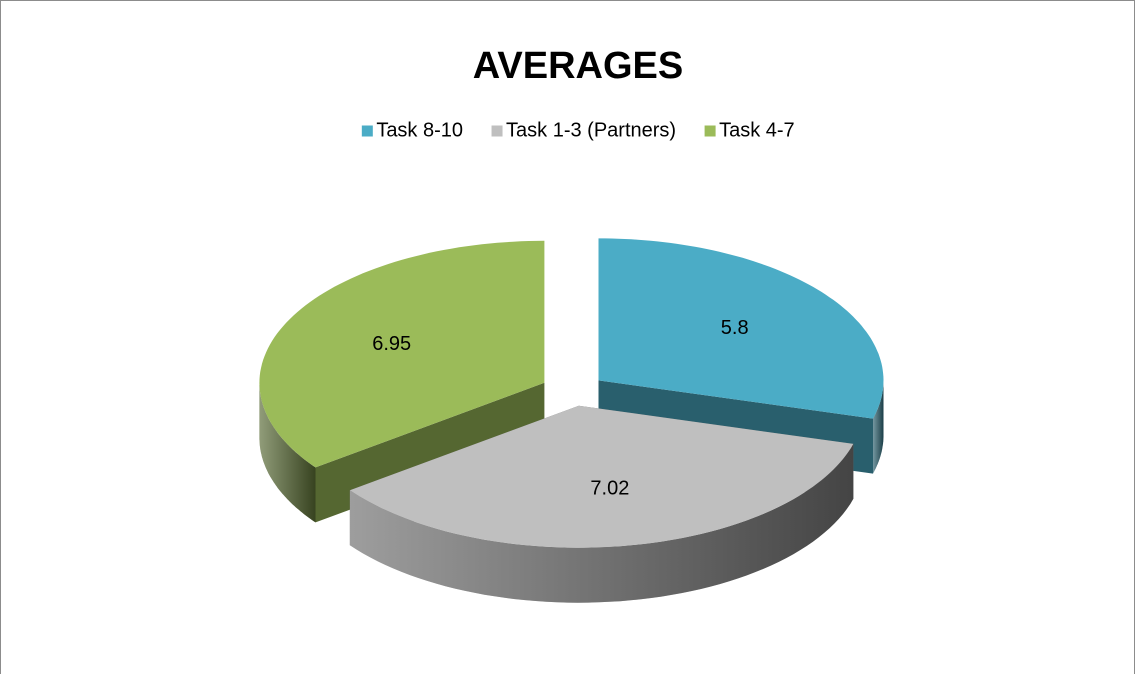 Image resolution: width=1135 pixels, height=674 pixels. I want to click on legend: Task 8-10 Task 1-3 (Partners) Task 4-7, so click(577, 130).